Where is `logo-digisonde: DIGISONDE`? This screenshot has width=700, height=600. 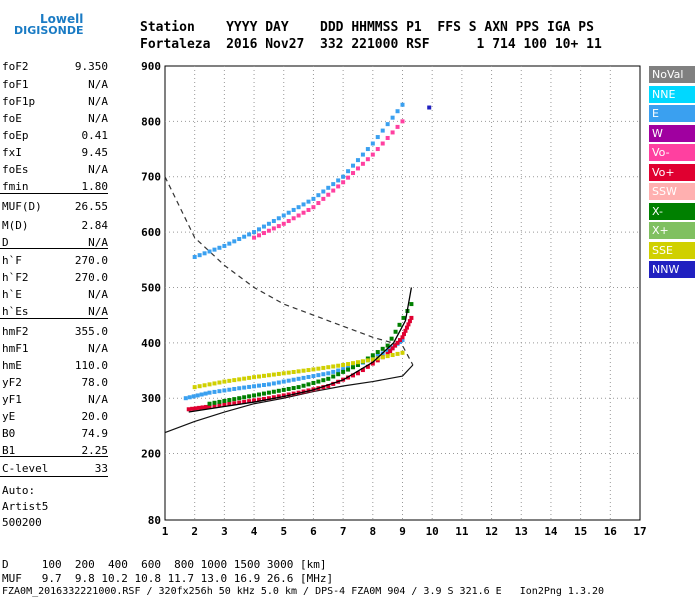
logo-digisonde: DIGISONDE is located at coordinates (49, 30).